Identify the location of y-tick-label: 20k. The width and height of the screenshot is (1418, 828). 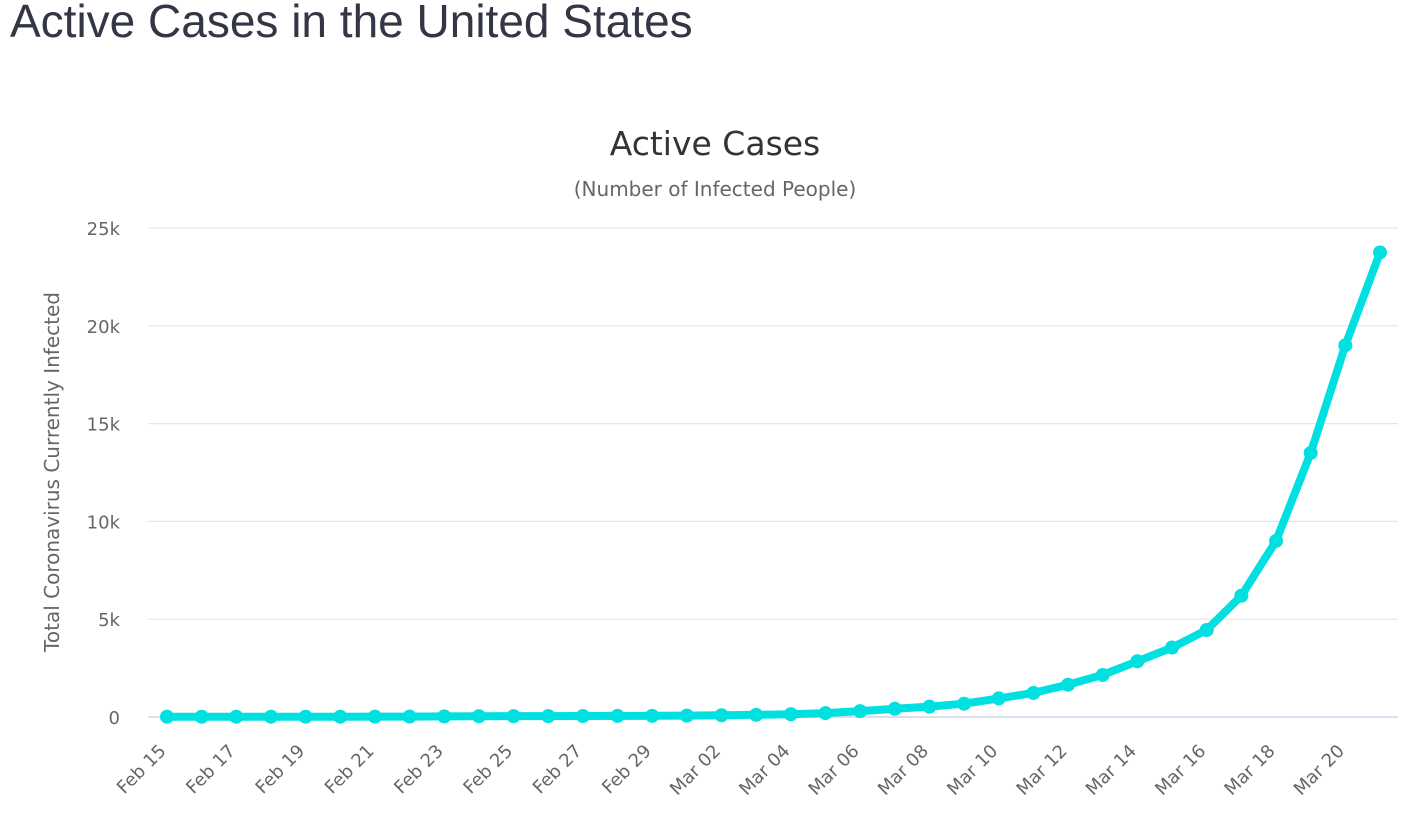
(104, 327).